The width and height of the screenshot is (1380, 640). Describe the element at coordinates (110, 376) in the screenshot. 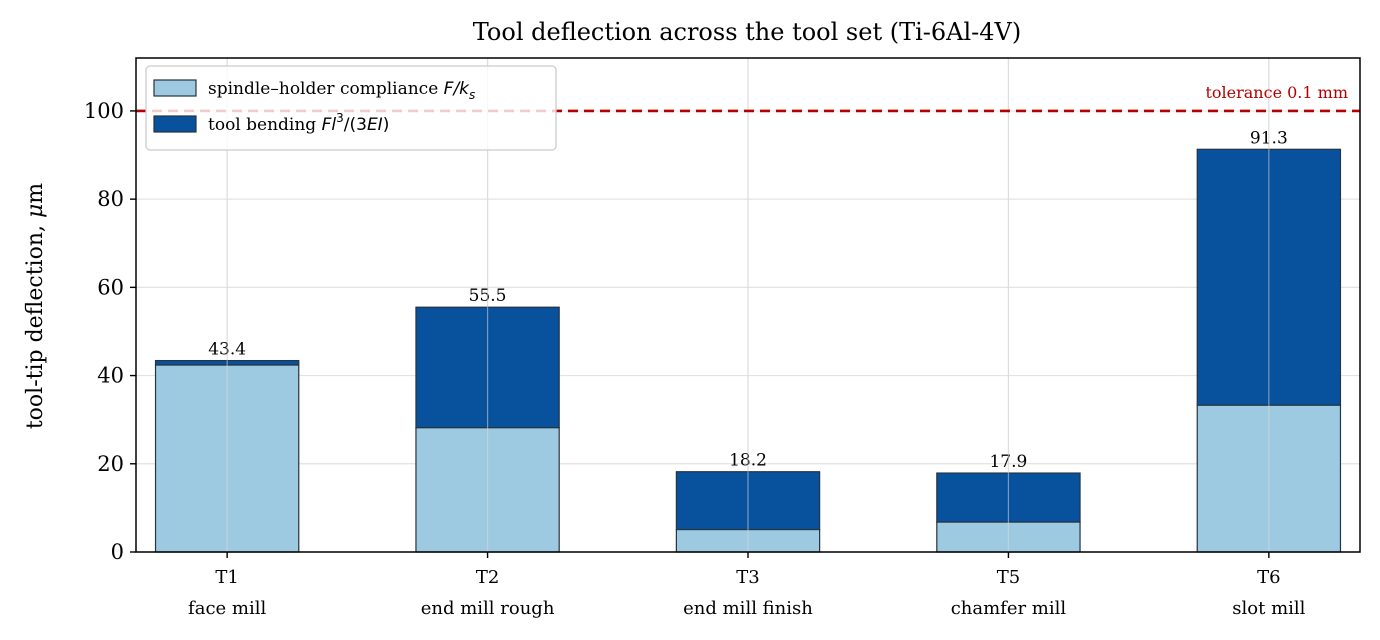

I see `y-tick-label: 40` at that location.